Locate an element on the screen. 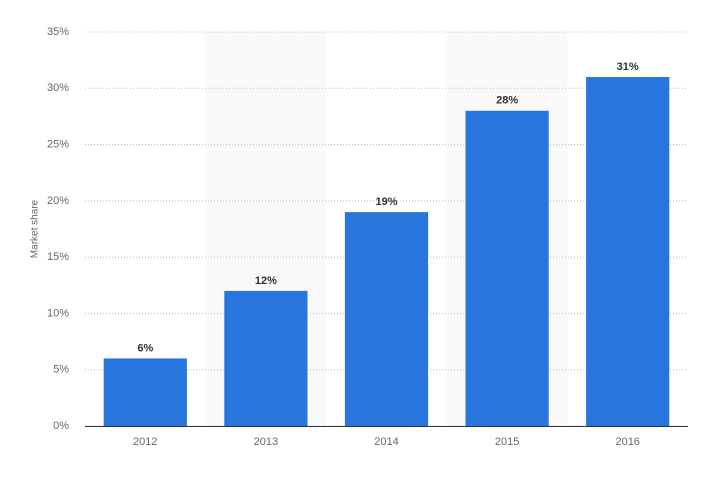  y-tick-label: 5% is located at coordinates (61, 370).